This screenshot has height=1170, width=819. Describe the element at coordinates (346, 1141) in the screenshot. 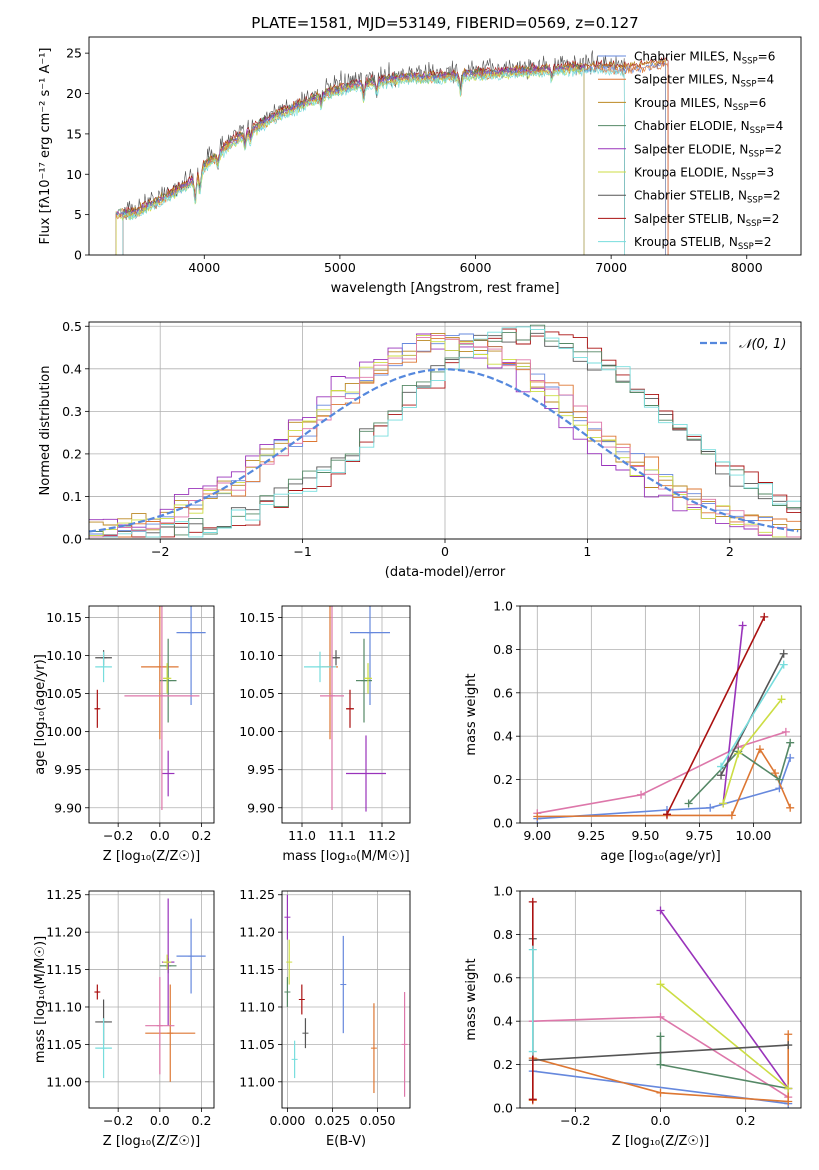

I see `x-axis-label: E(B-V)` at that location.